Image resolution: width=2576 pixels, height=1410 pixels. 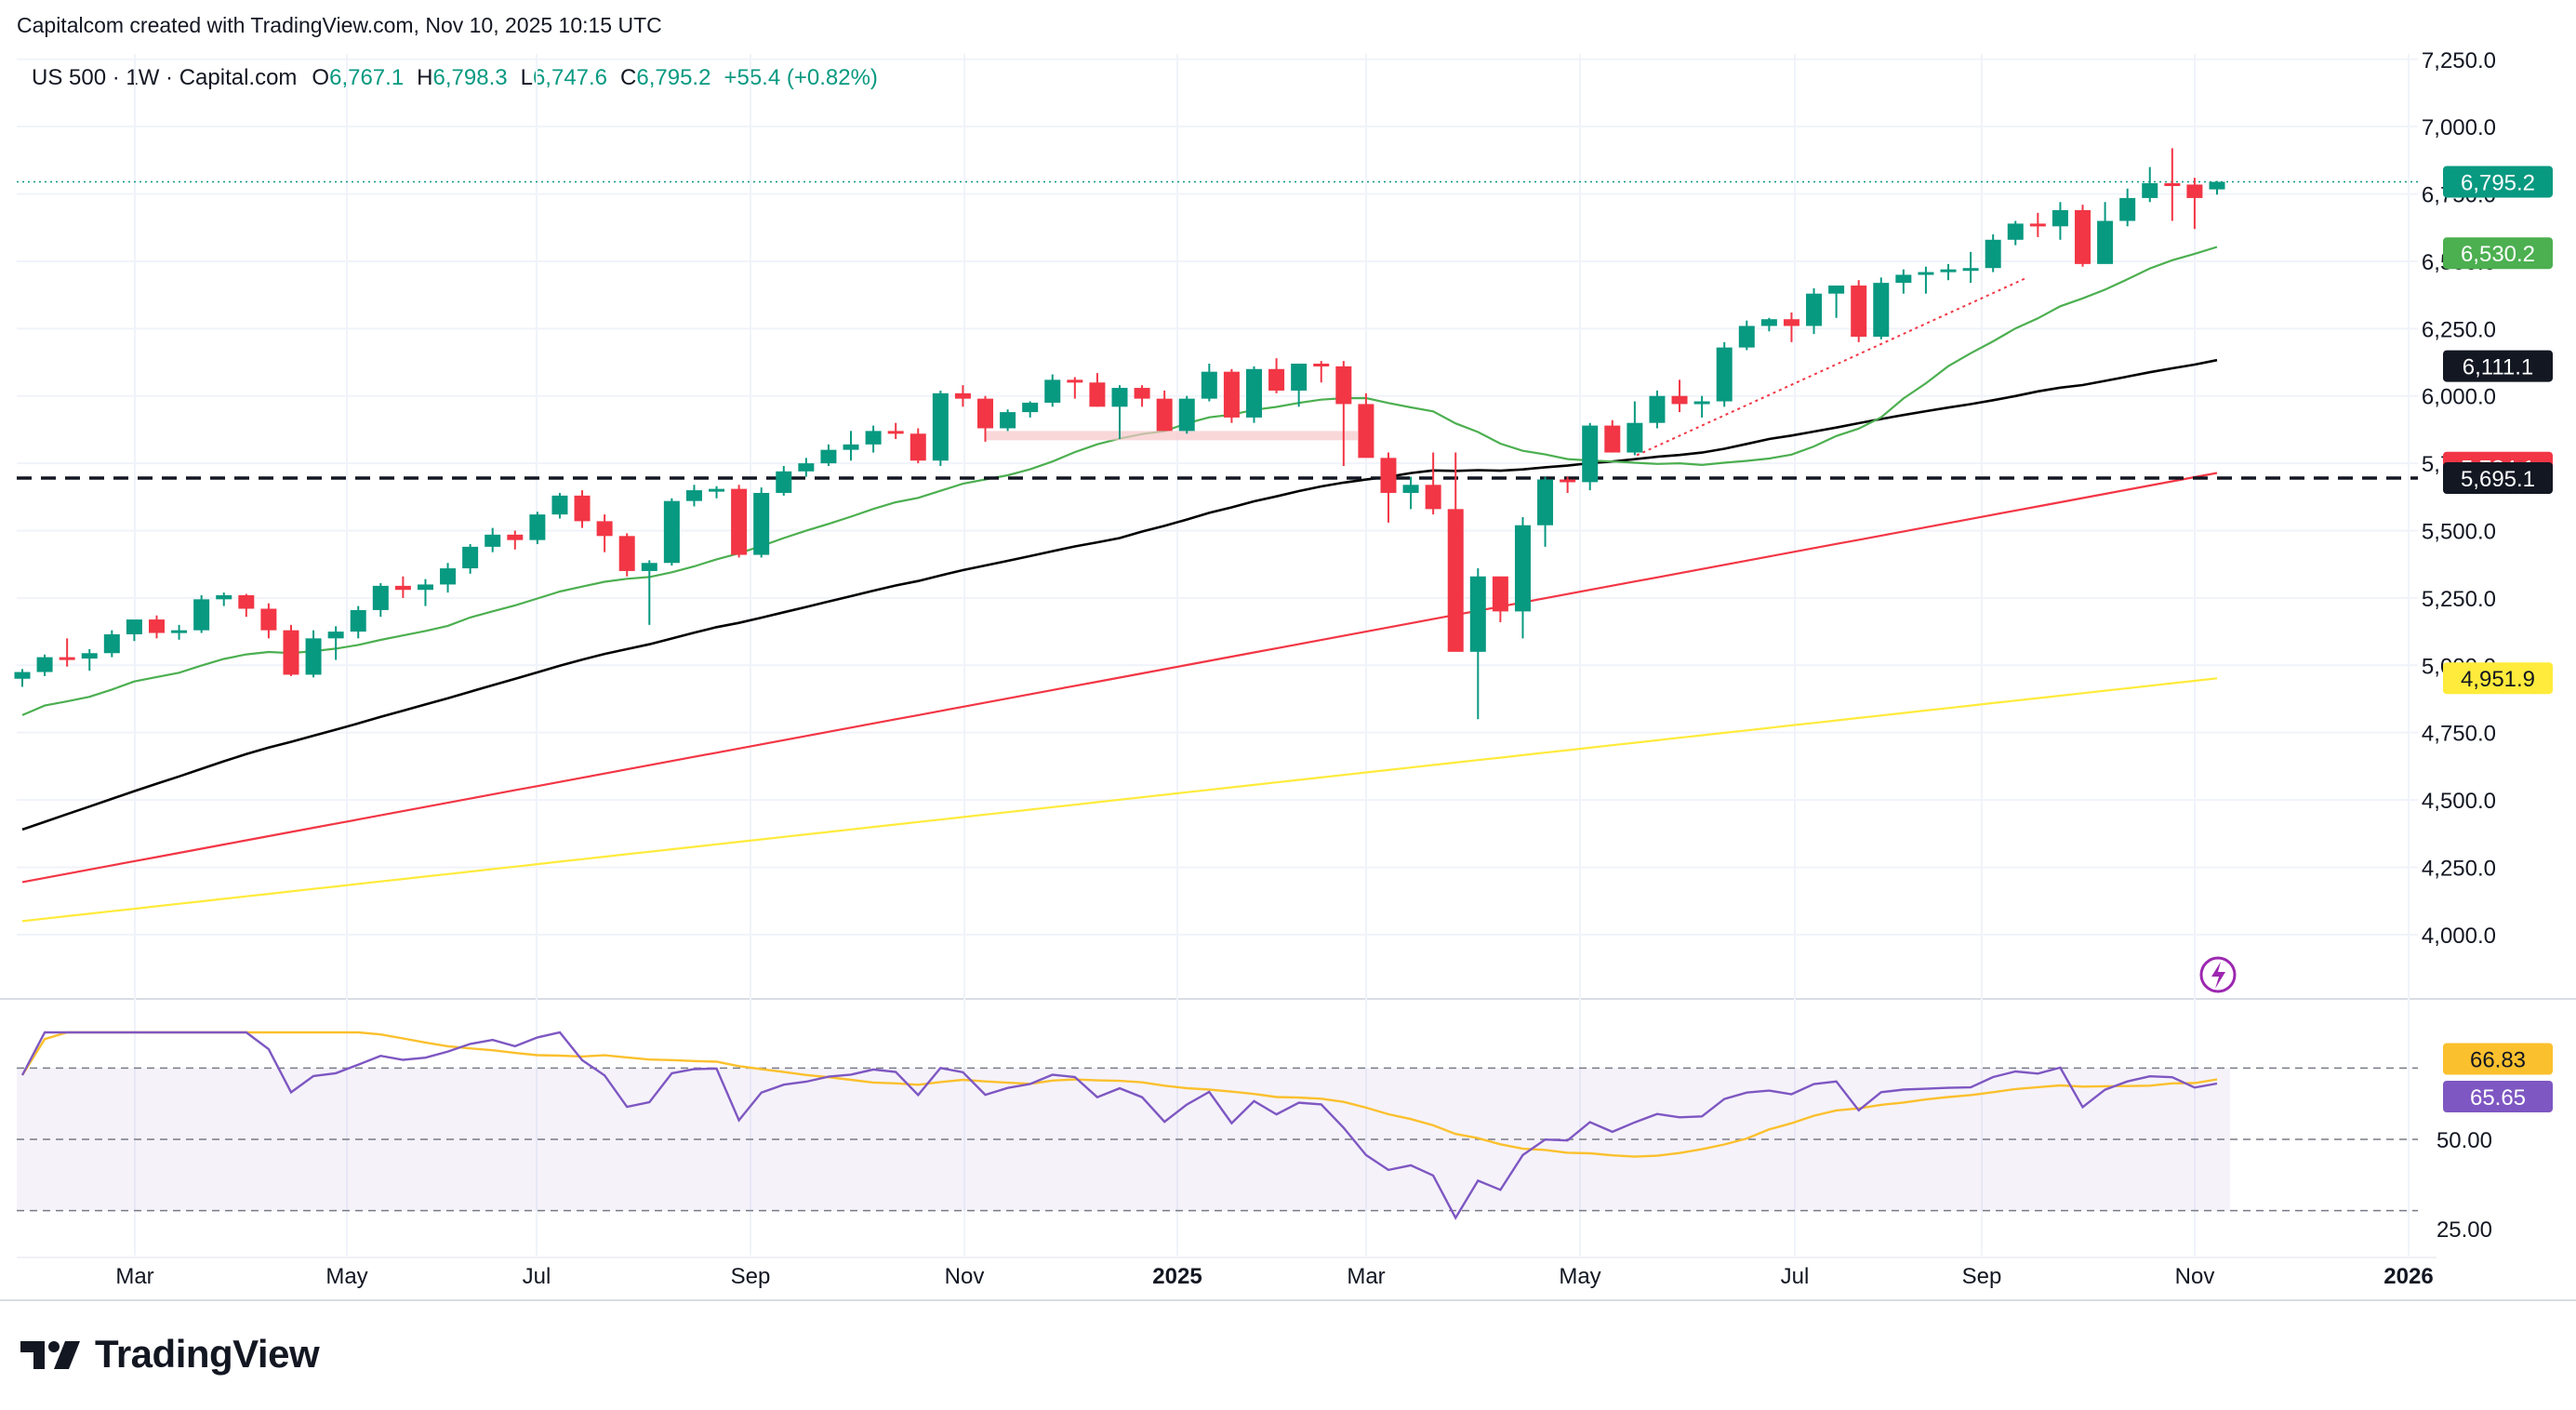 I want to click on last-price-tag-bg, so click(x=2498, y=182).